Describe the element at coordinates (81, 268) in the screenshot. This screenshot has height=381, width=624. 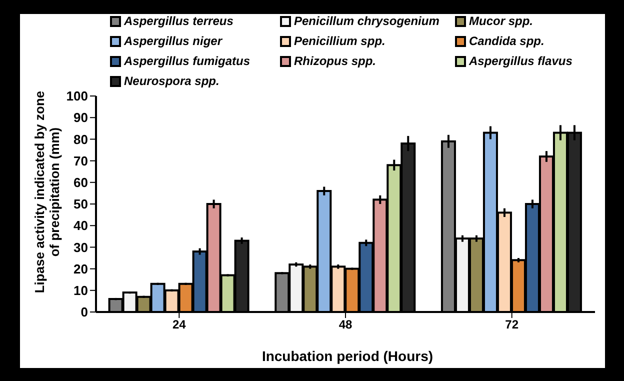
I see `y-tick-label: 20` at that location.